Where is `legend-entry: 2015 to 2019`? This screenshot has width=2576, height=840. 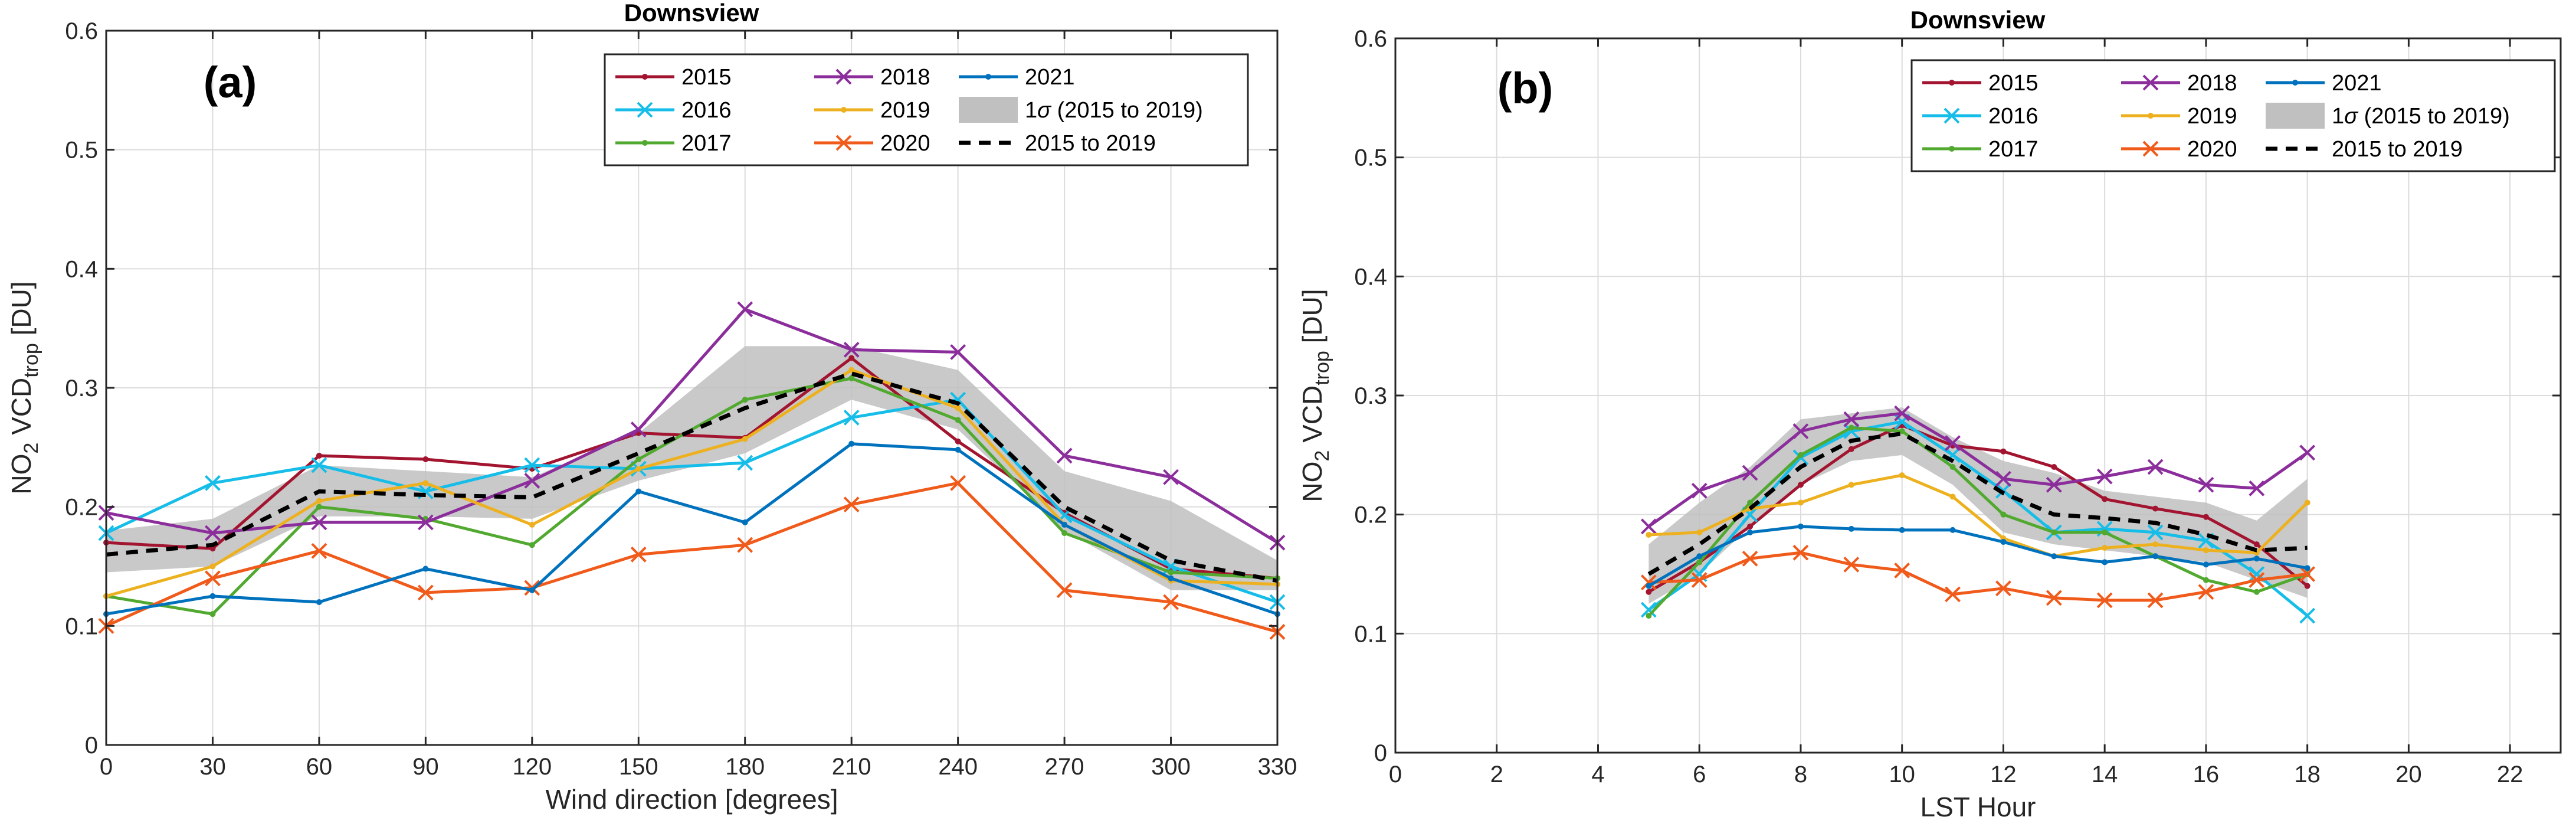
legend-entry: 2015 to 2019 is located at coordinates (1057, 143).